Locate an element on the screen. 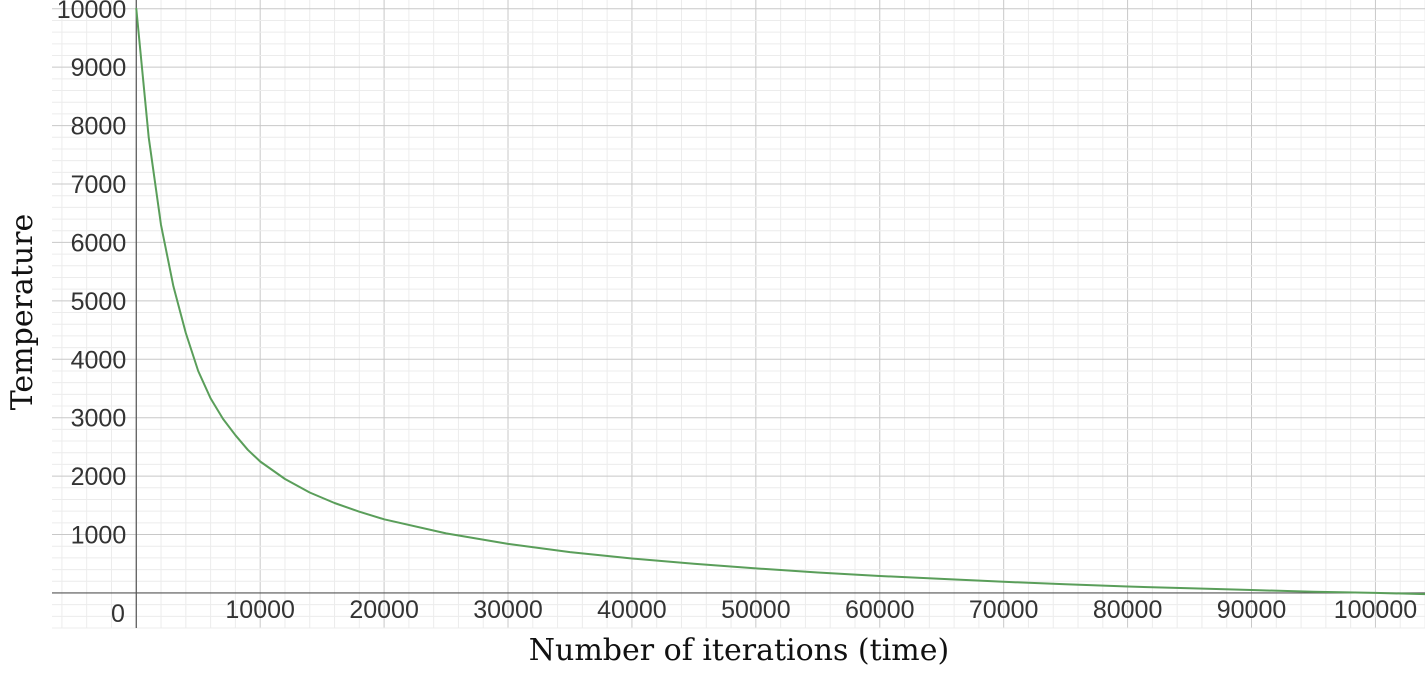 Image resolution: width=1425 pixels, height=680 pixels. y-tick-label: 9000 is located at coordinates (99, 68).